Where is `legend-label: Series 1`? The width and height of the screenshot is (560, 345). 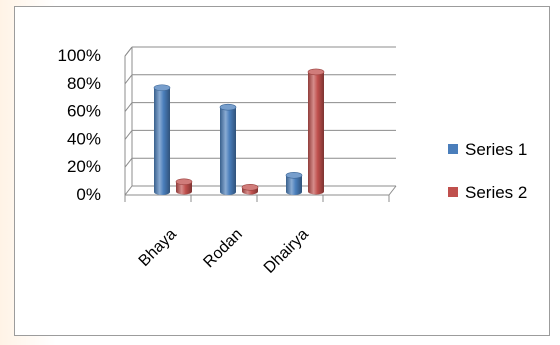 legend-label: Series 1 is located at coordinates (496, 149).